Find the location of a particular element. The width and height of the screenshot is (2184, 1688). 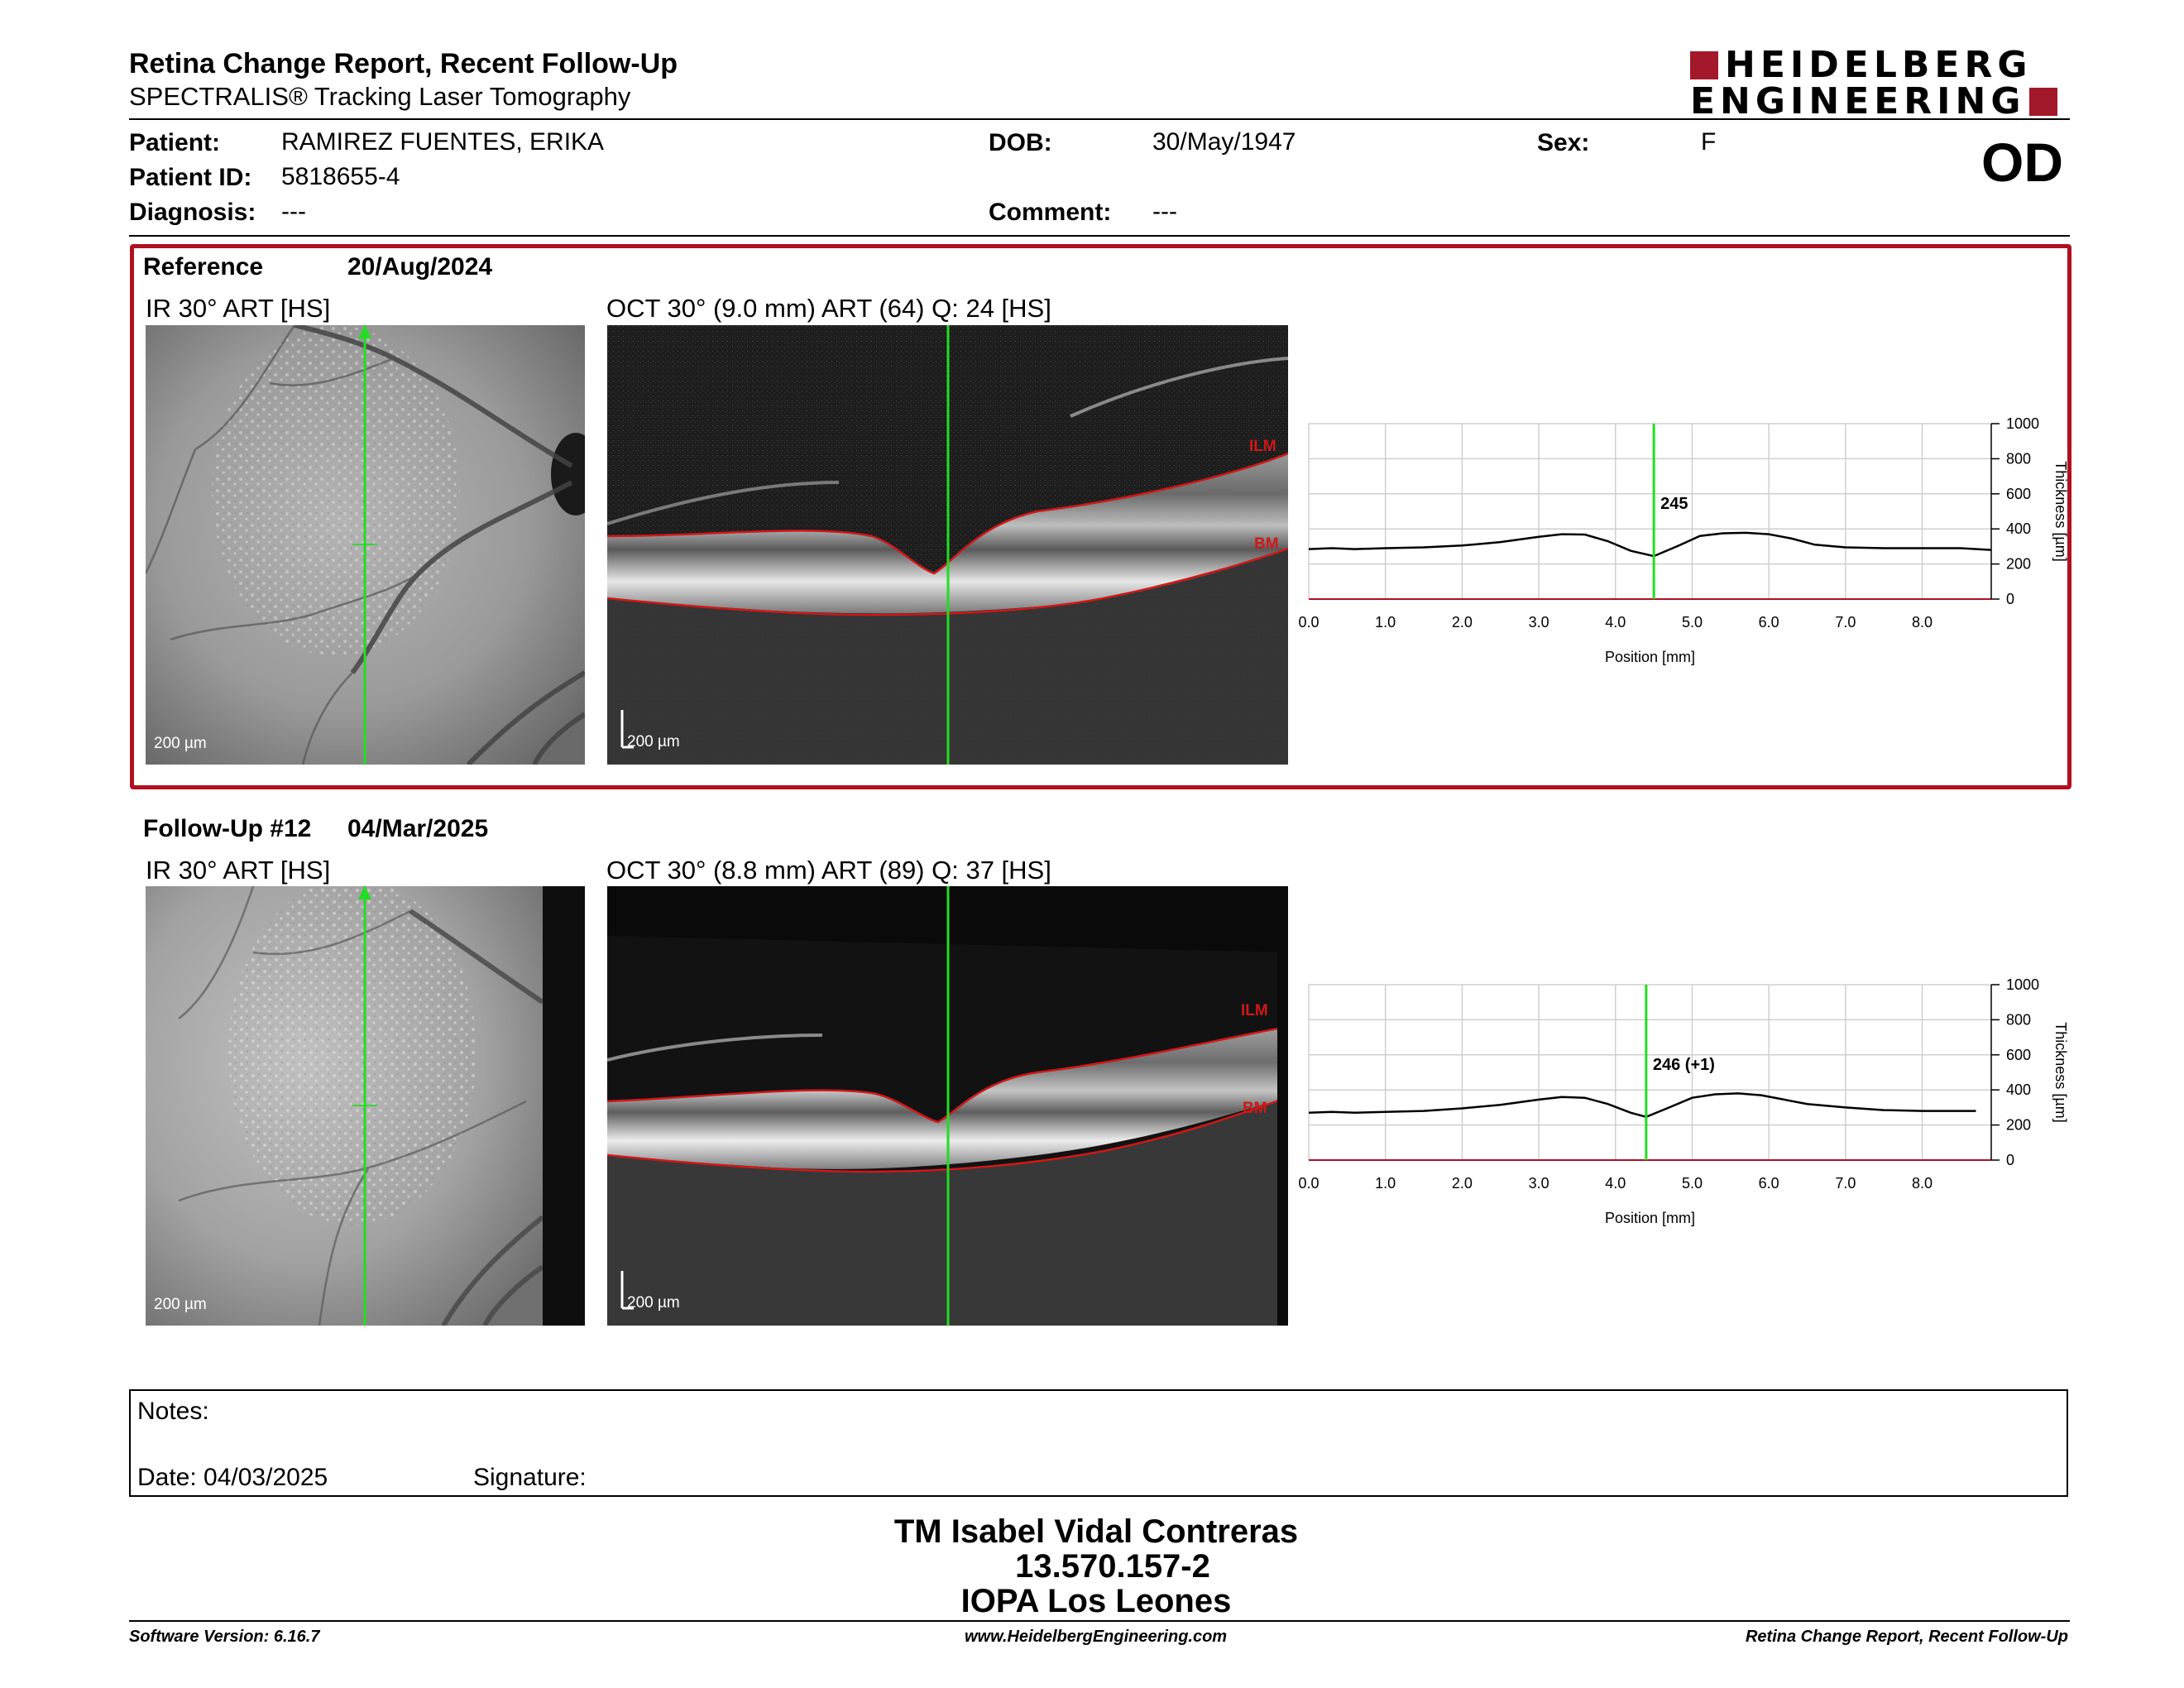

reference-ir-fundus-image: 200 µm is located at coordinates (365, 545).